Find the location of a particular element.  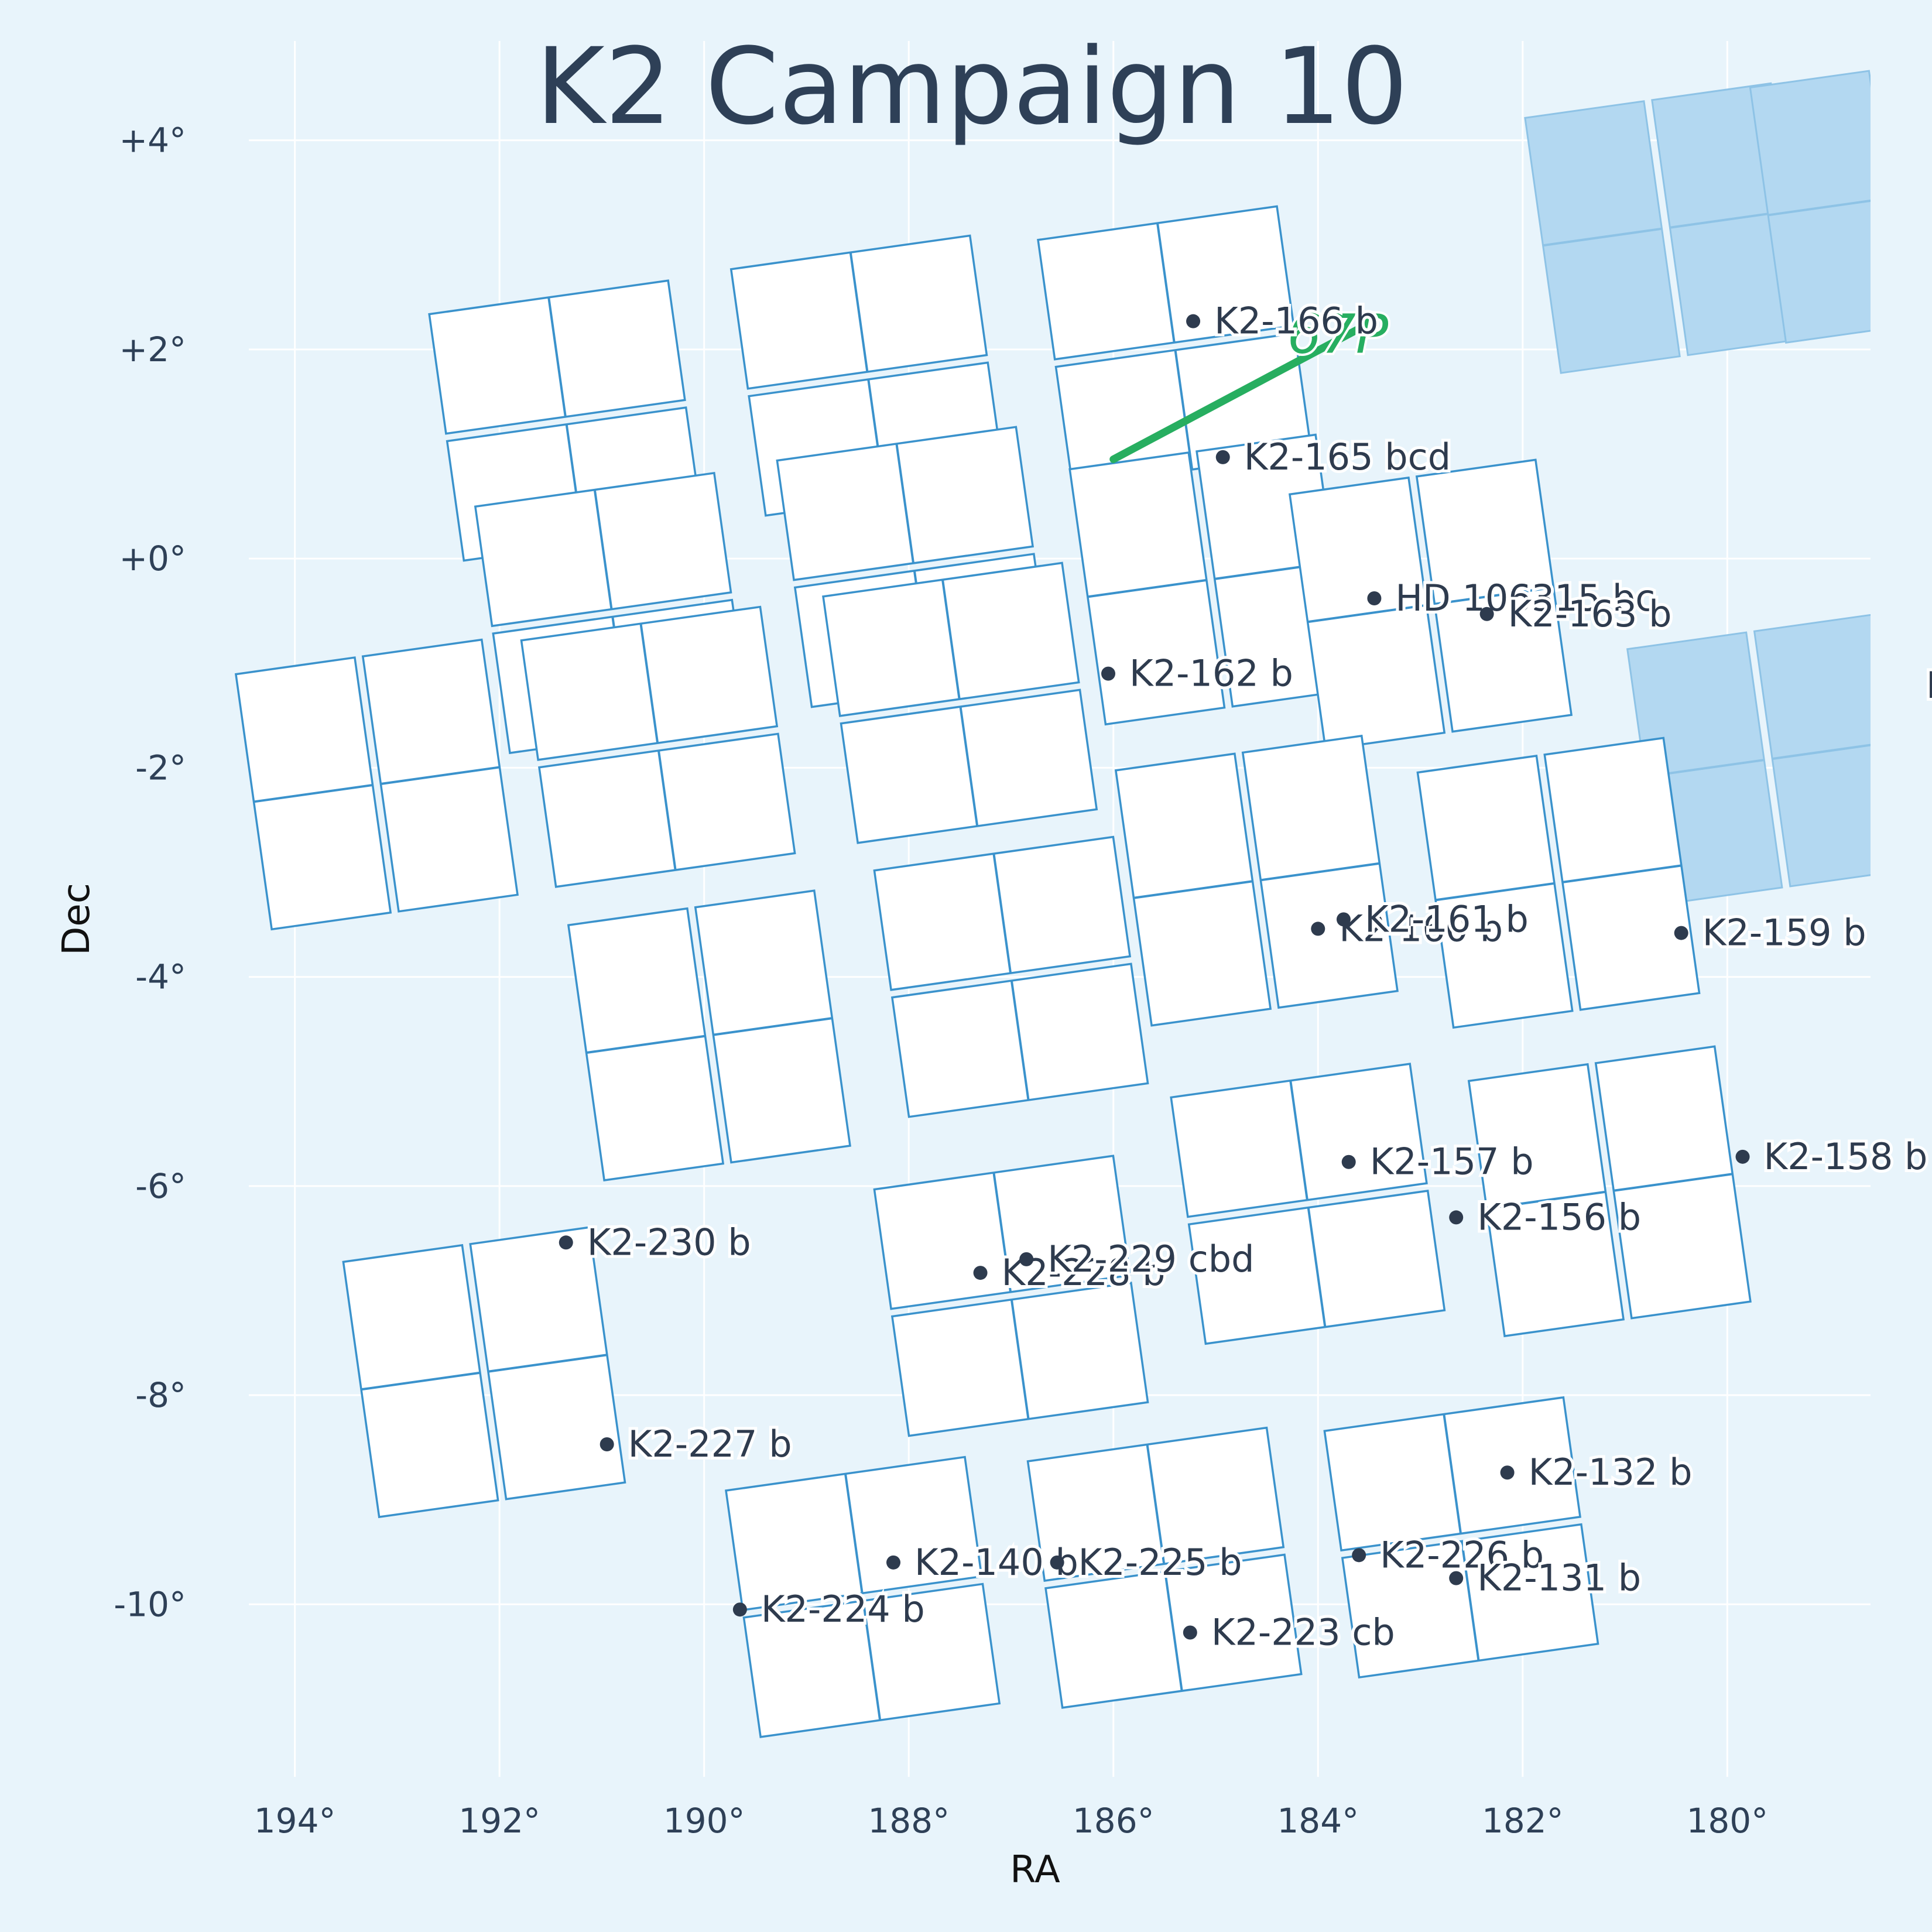

planet-label: K2-161 b is located at coordinates (1447, 919).